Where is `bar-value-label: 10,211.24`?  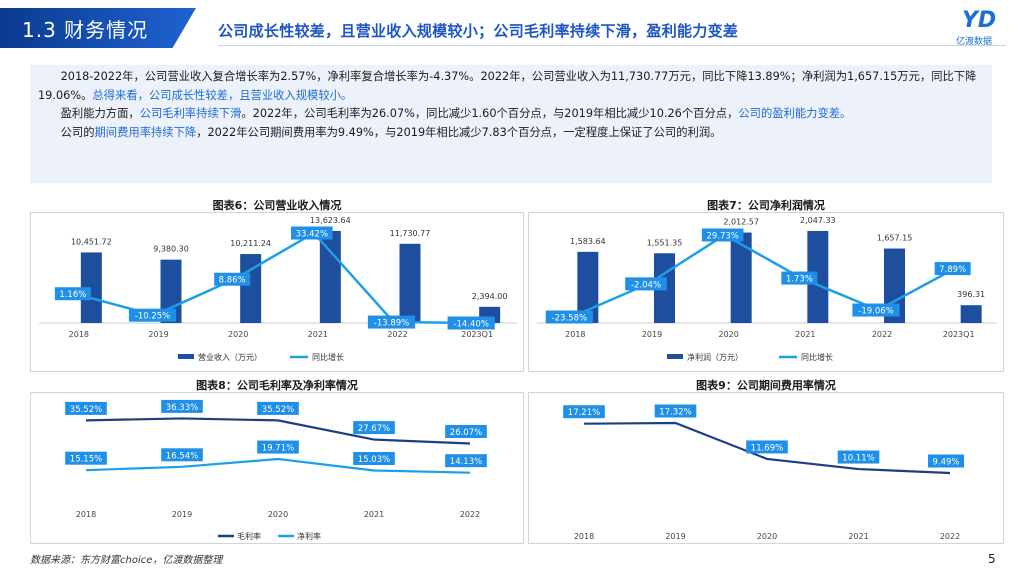
bar-value-label: 10,211.24 is located at coordinates (250, 243).